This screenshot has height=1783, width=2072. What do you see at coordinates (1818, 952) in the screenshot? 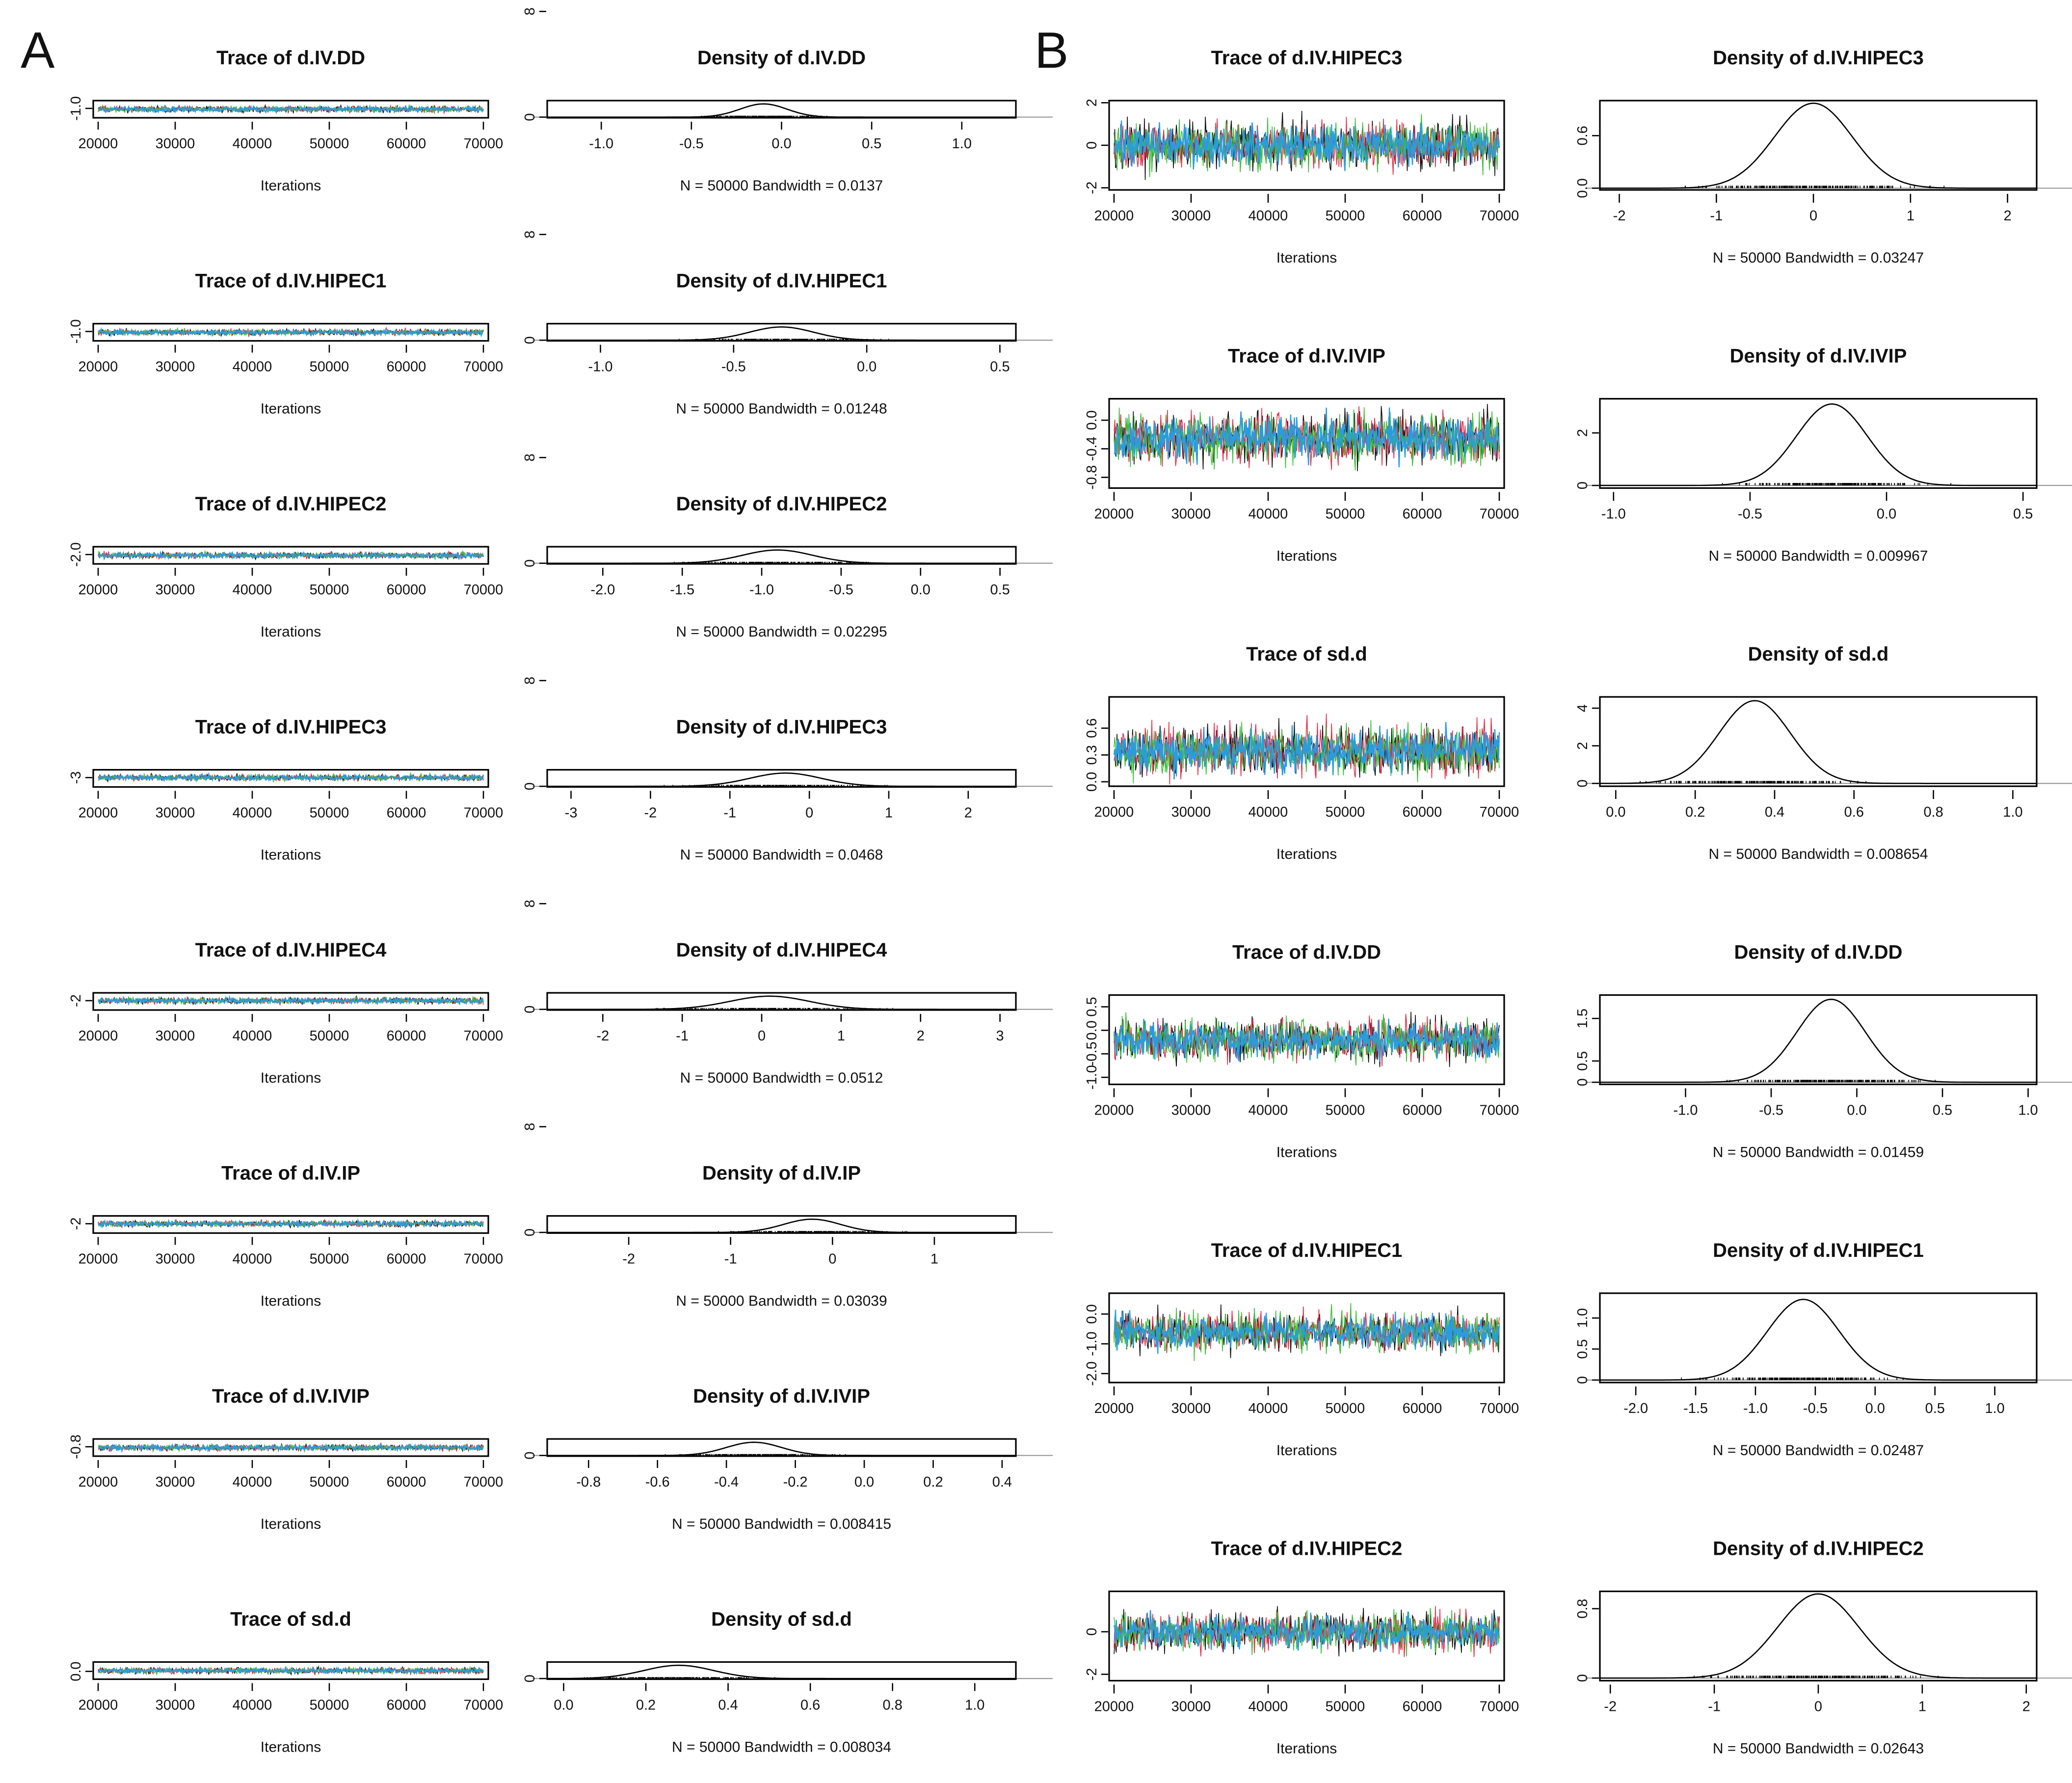
I see `plot-title: Density of d.IV.DD` at bounding box center [1818, 952].